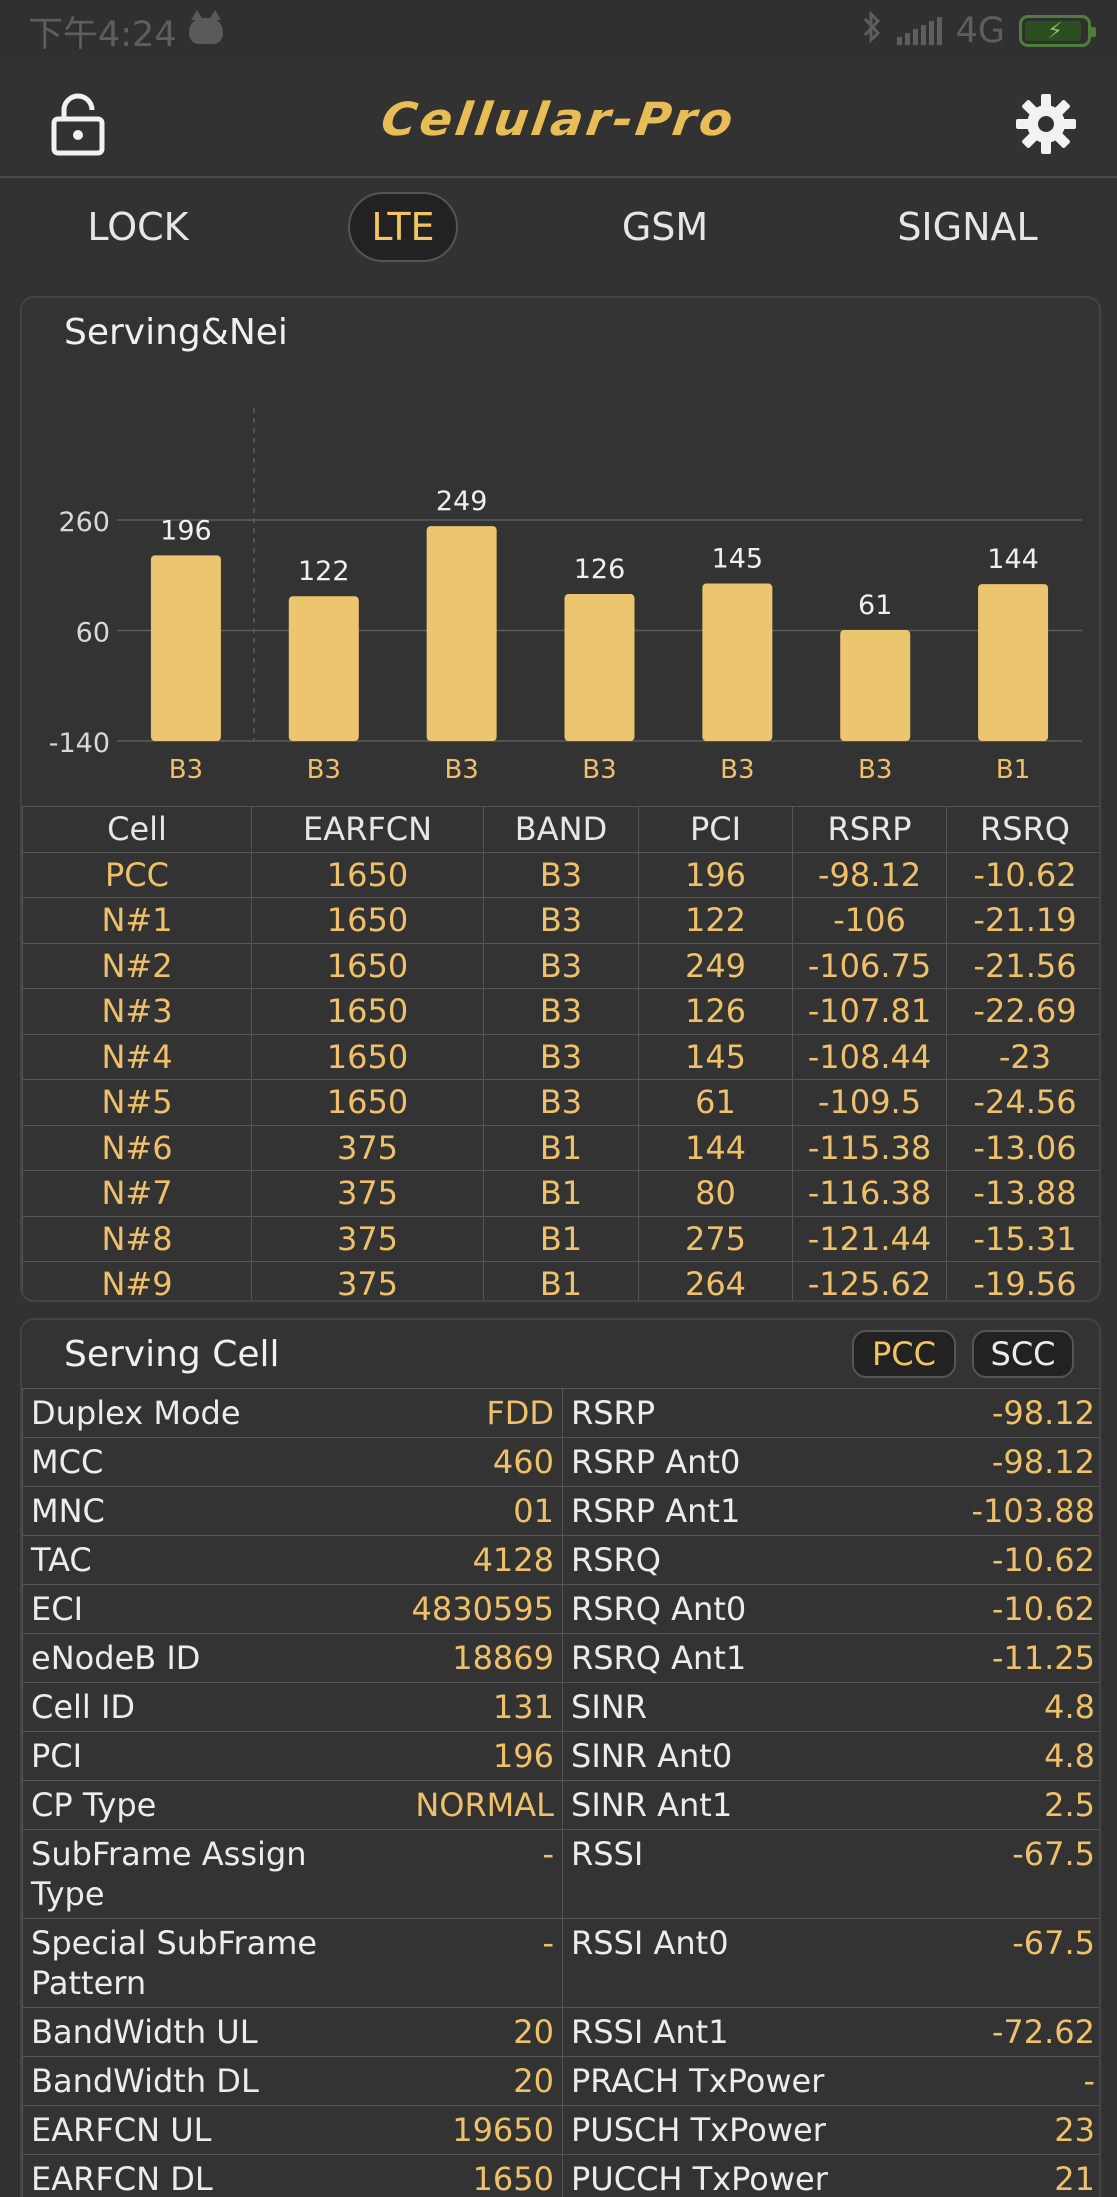 This screenshot has height=2197, width=1117. I want to click on right-param: RSSI -67.5, so click(830, 1874).